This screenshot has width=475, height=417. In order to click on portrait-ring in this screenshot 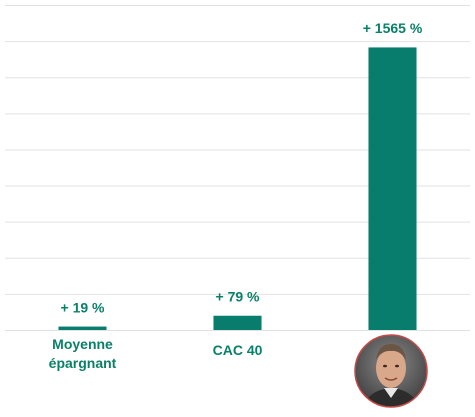, I will do `click(391, 371)`.